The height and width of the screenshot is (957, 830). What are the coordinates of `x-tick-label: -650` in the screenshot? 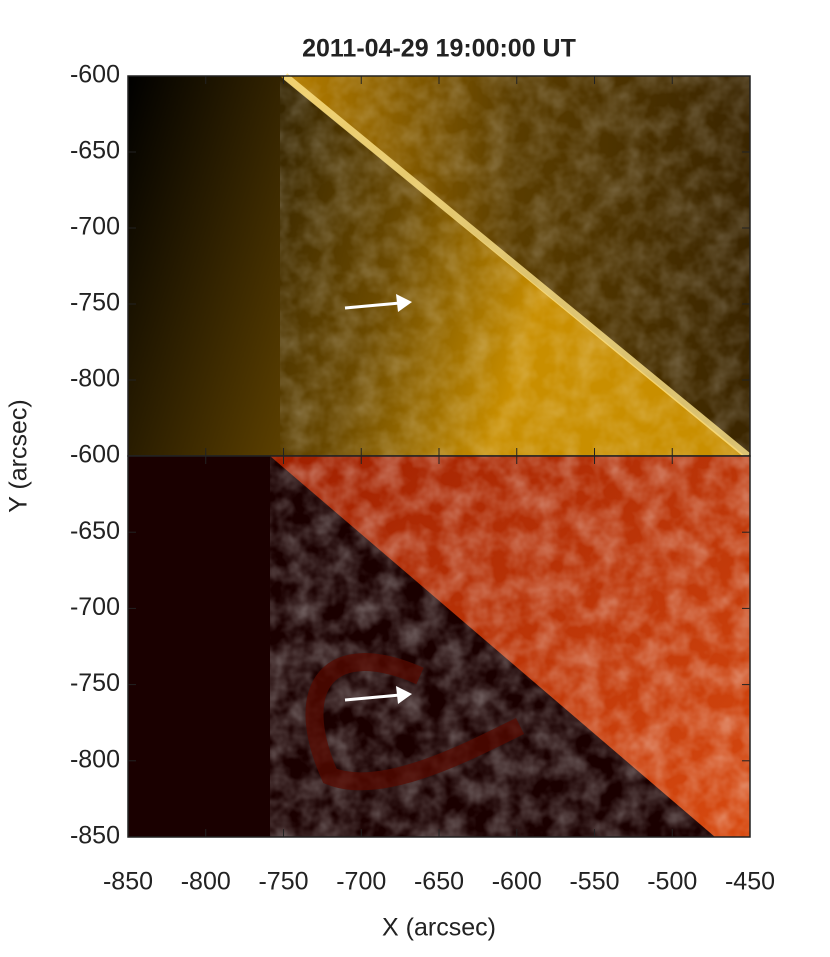 It's located at (439, 882).